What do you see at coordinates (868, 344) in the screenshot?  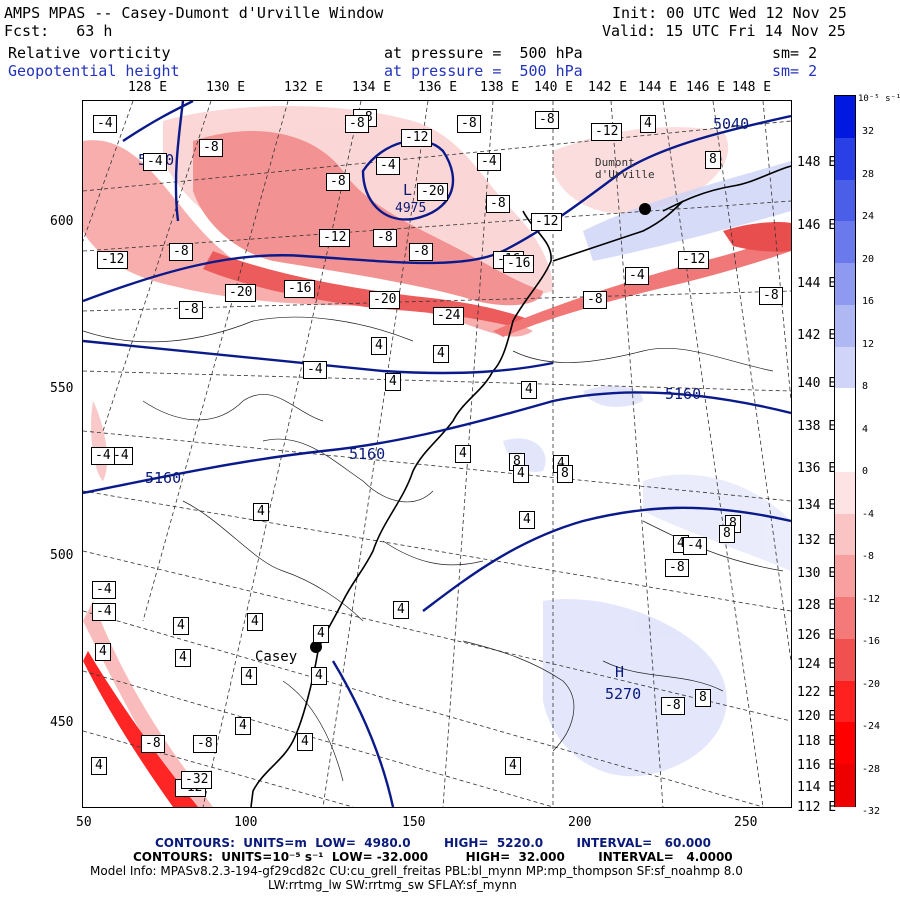 I see `colorbar-tick: 12` at bounding box center [868, 344].